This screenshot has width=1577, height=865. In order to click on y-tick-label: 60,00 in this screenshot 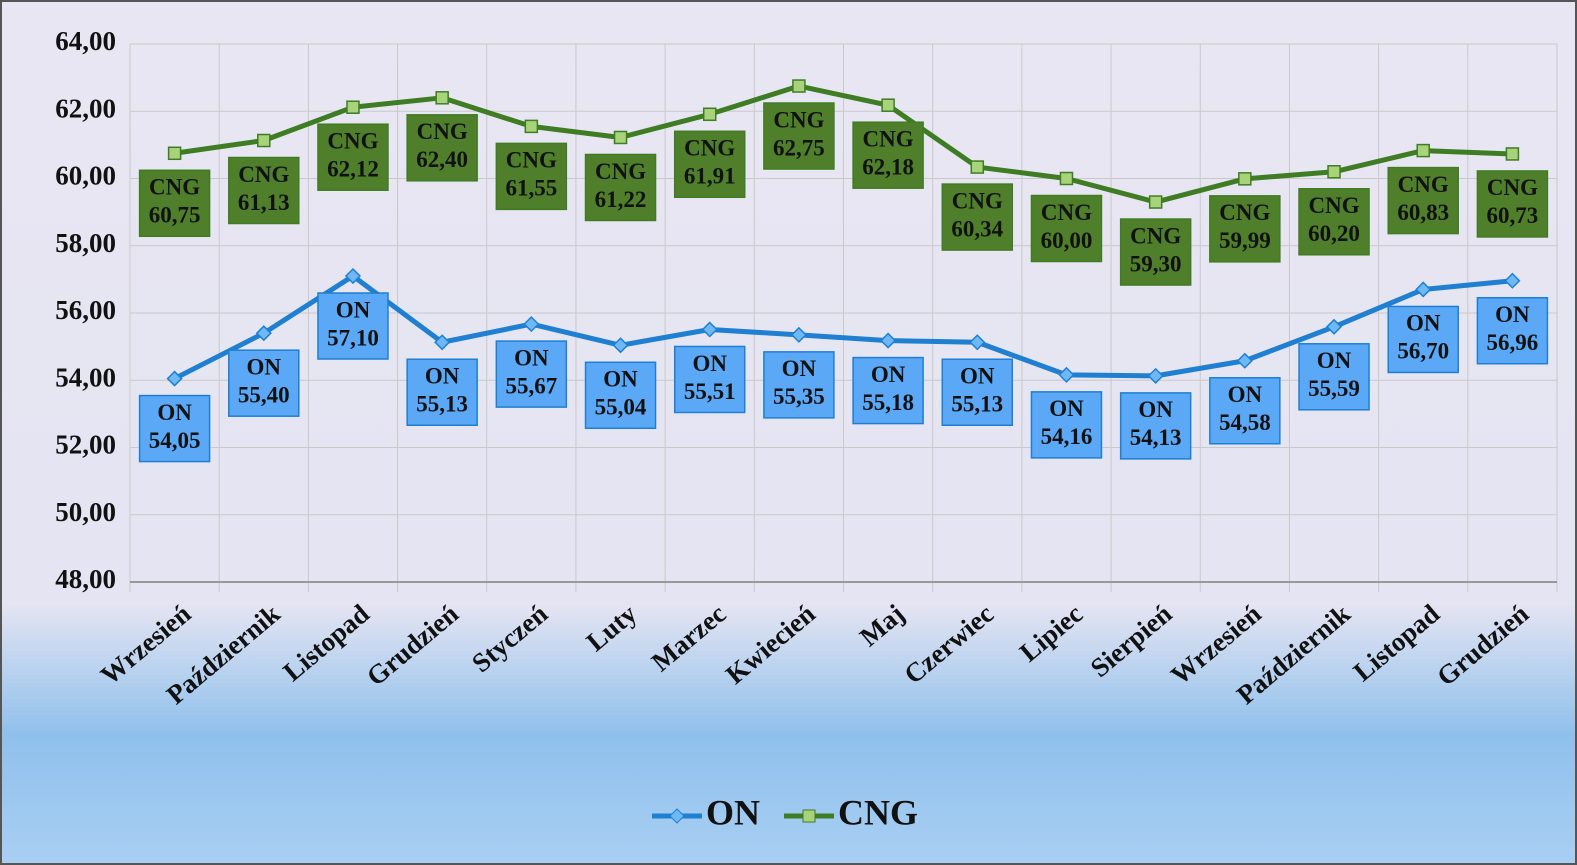, I will do `click(85, 176)`.